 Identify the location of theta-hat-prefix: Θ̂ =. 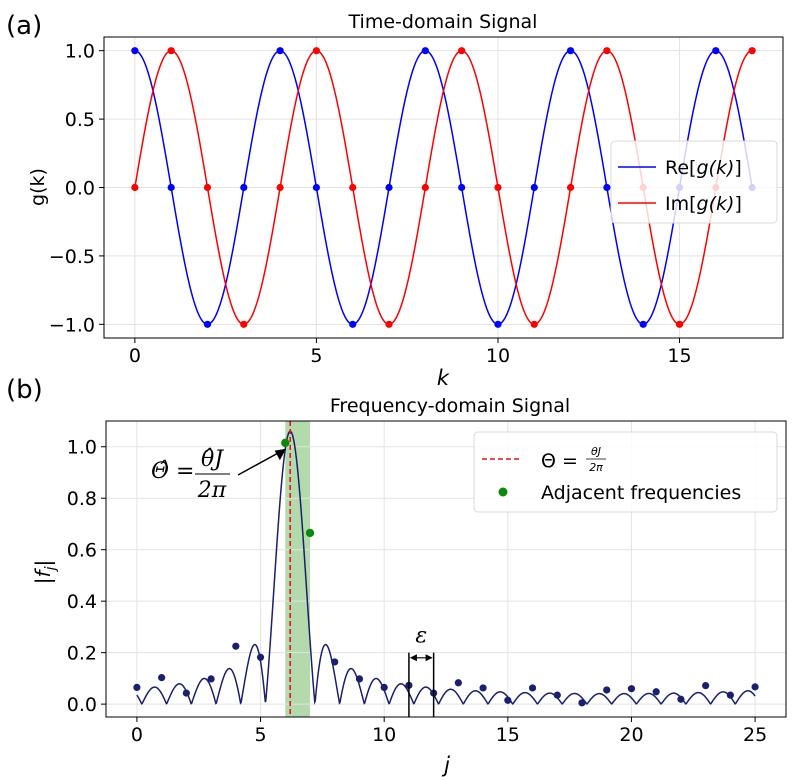
(172, 471).